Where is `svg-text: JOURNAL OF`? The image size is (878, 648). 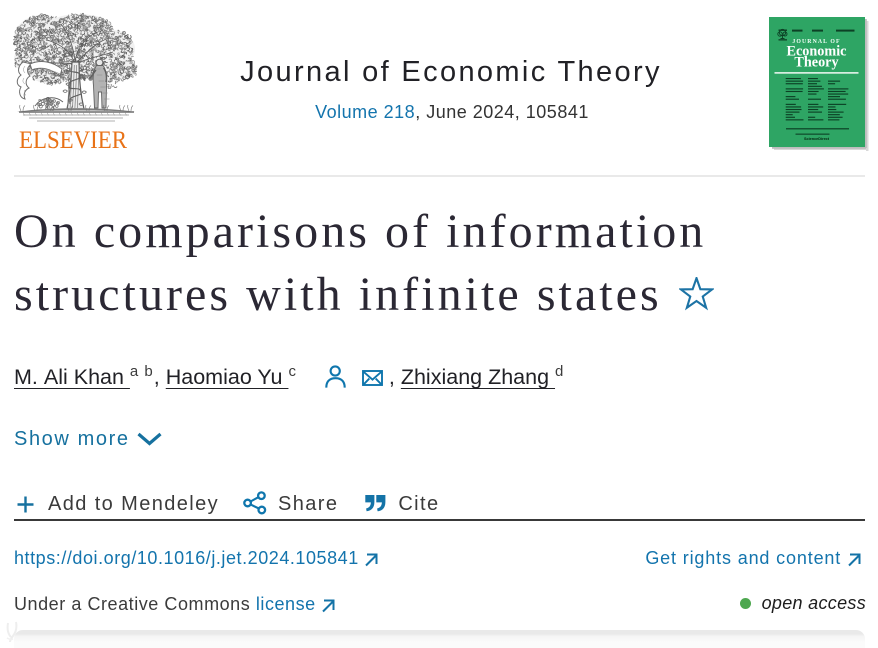
svg-text: JOURNAL OF is located at coordinates (816, 42).